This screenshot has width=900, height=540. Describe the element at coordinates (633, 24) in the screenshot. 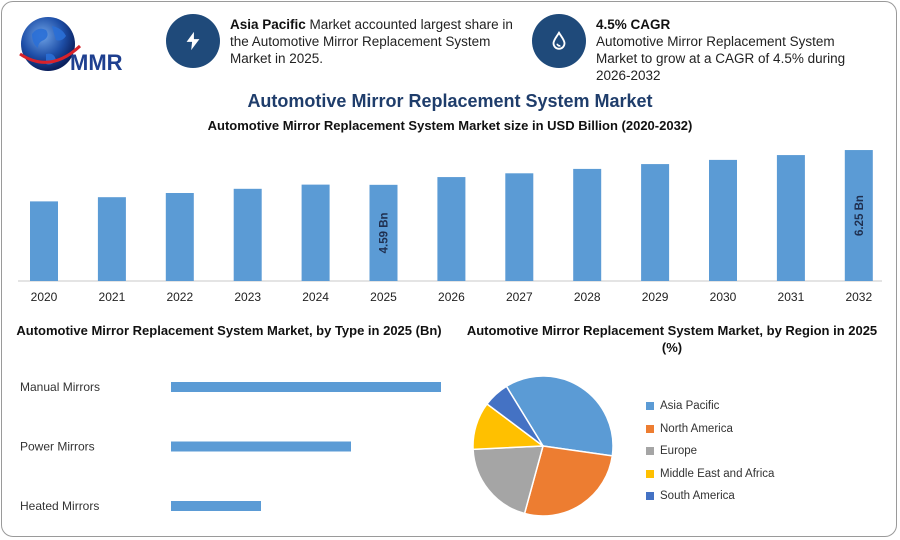

I see `kpi-cagr-bold: 4.5% CAGR` at that location.